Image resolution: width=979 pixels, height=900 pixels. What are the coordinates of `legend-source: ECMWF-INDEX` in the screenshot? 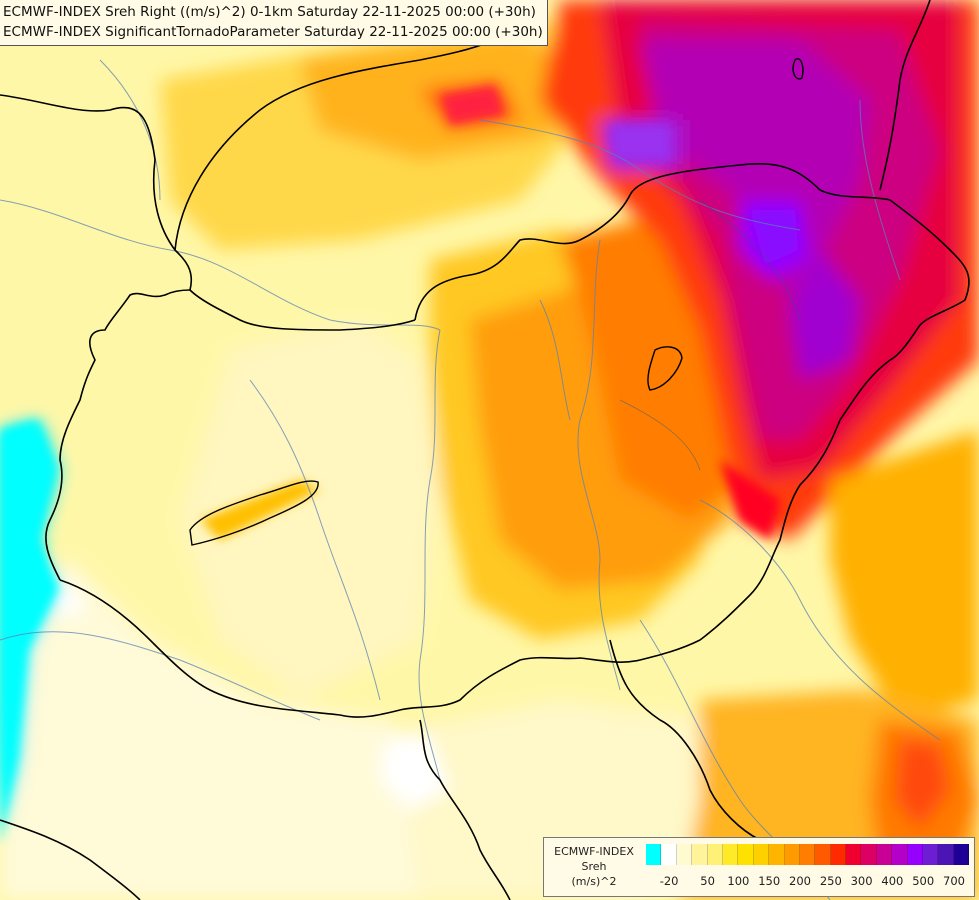 It's located at (594, 851).